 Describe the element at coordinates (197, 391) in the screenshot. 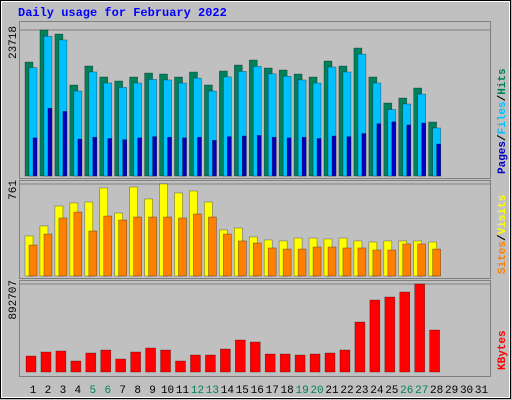

I see `x-tick-label: 12` at that location.